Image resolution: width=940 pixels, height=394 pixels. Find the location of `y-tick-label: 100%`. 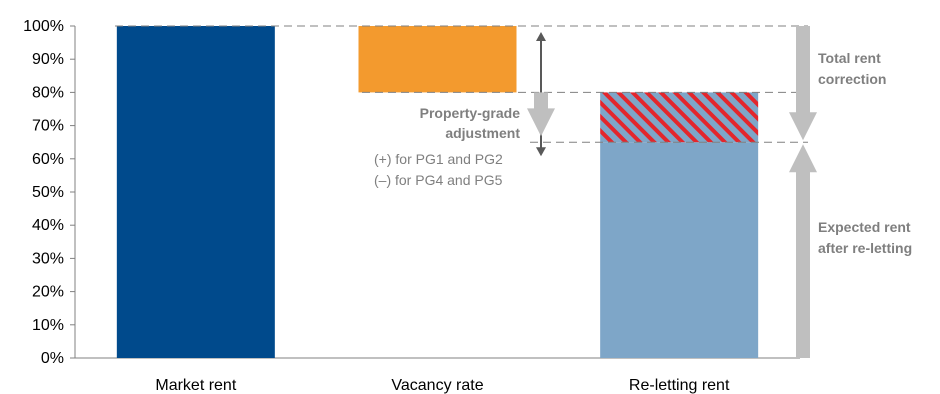

y-tick-label: 100% is located at coordinates (43, 26).